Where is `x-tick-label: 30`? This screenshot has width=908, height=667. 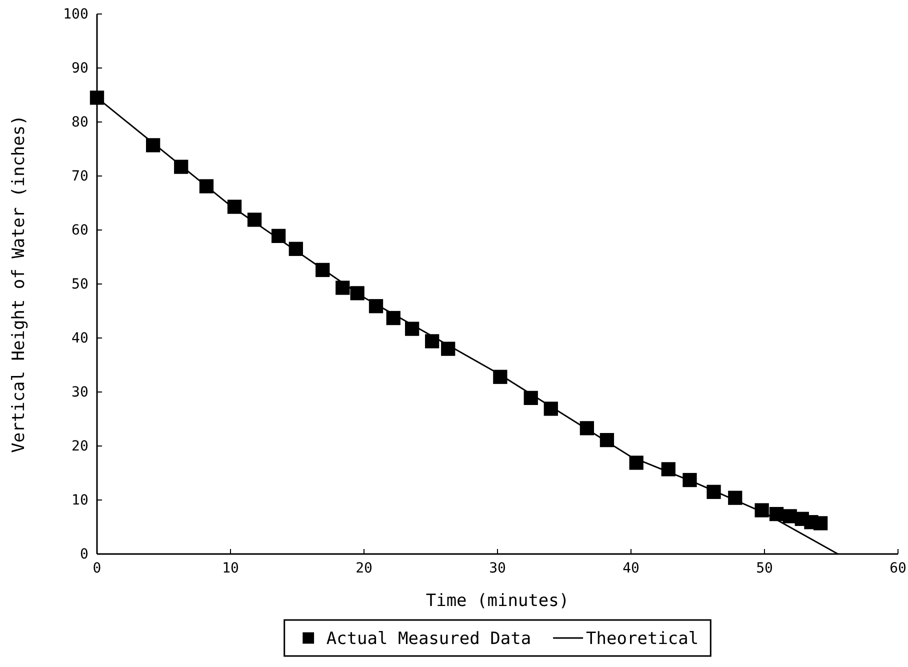 x-tick-label: 30 is located at coordinates (497, 568).